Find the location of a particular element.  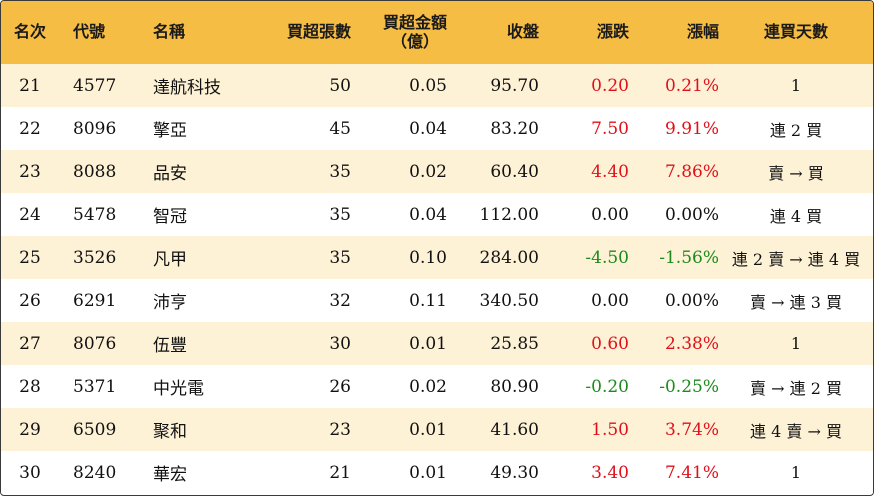

code-cell: 6509 is located at coordinates (95, 429).